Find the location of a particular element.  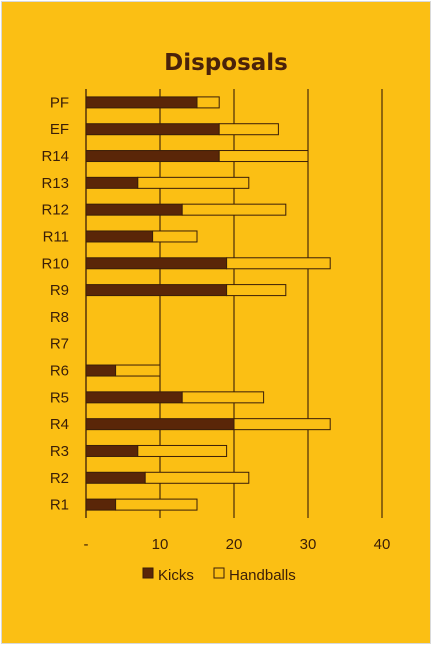

chart-title: Disposals is located at coordinates (226, 63).